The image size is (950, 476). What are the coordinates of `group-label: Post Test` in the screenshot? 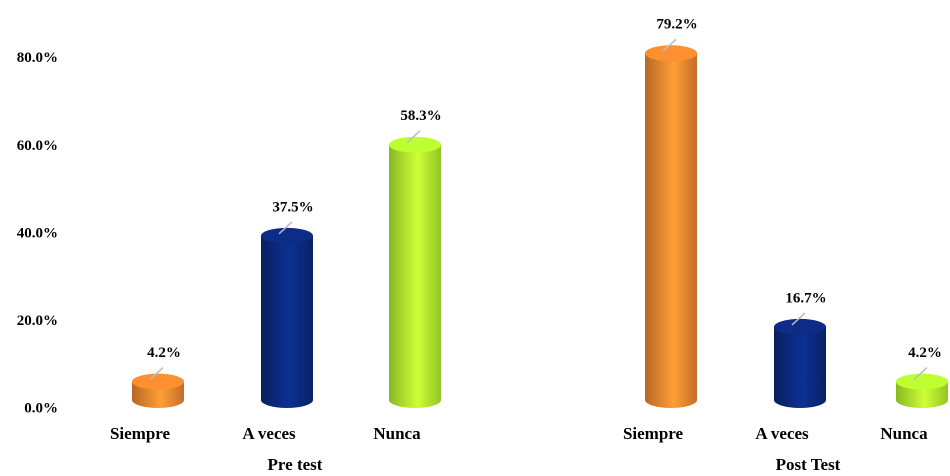 It's located at (808, 464).